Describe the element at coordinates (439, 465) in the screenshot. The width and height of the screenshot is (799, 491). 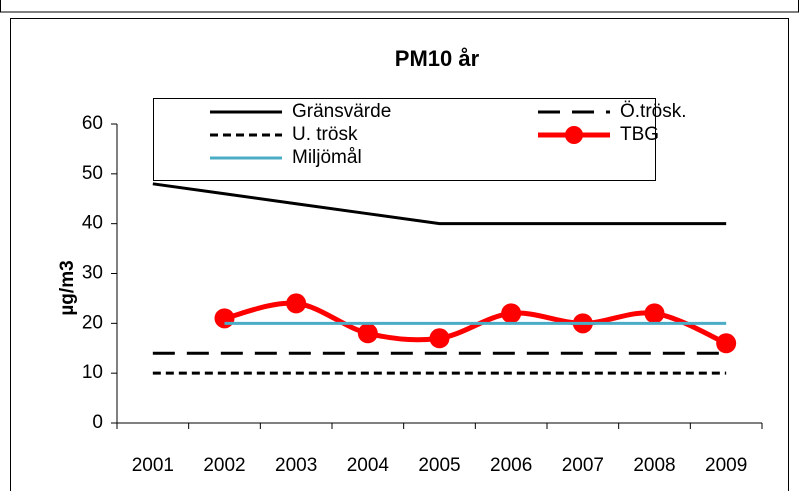
I see `x-tick-label: 2005` at that location.